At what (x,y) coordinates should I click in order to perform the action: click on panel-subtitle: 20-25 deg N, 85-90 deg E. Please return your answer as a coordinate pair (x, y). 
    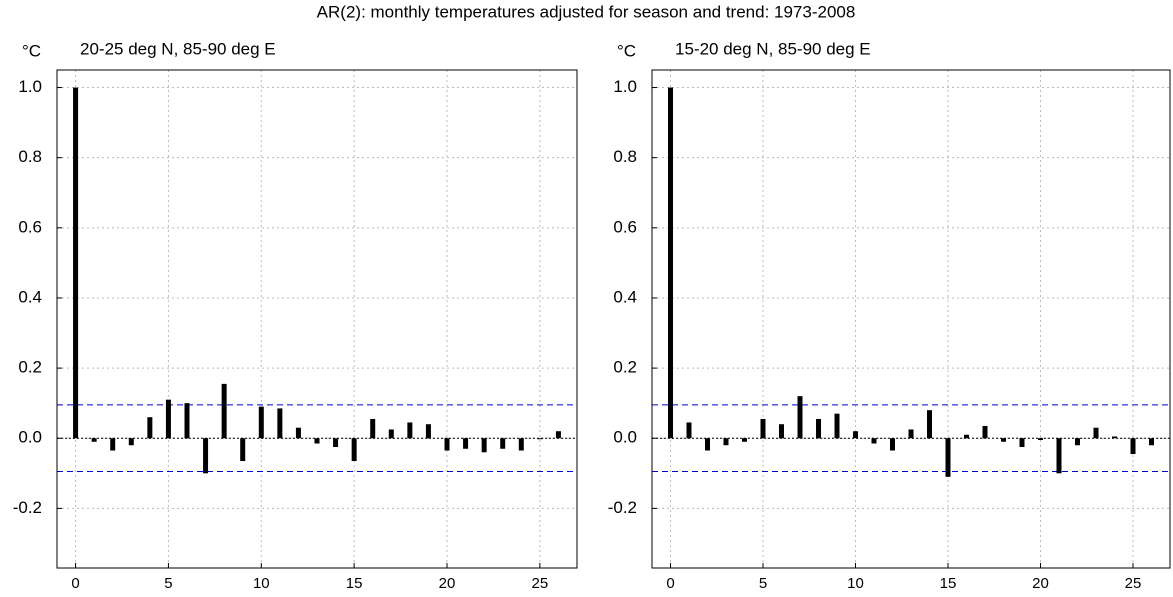
    Looking at the image, I should click on (178, 48).